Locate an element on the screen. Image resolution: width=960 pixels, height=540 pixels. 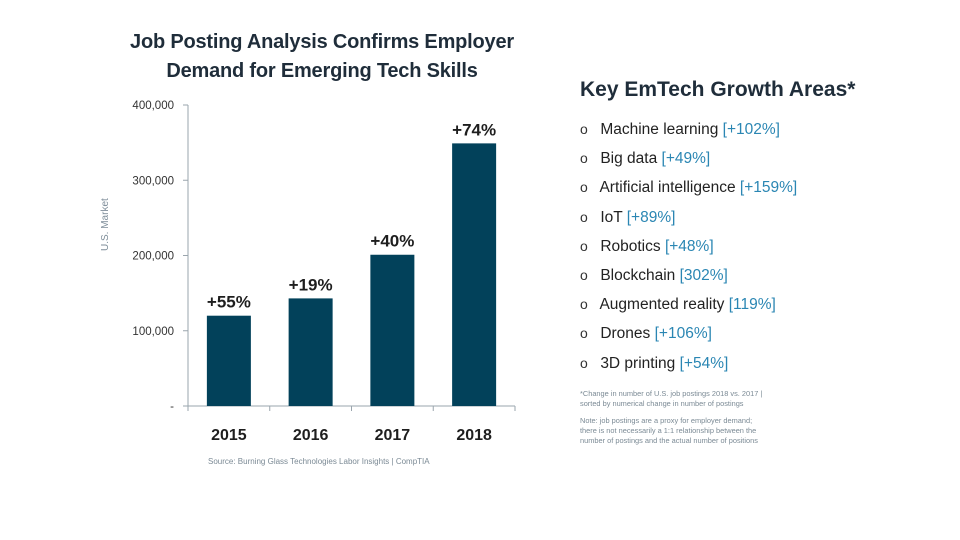
growth-item-name: Artificial intelligence is located at coordinates (667, 188).